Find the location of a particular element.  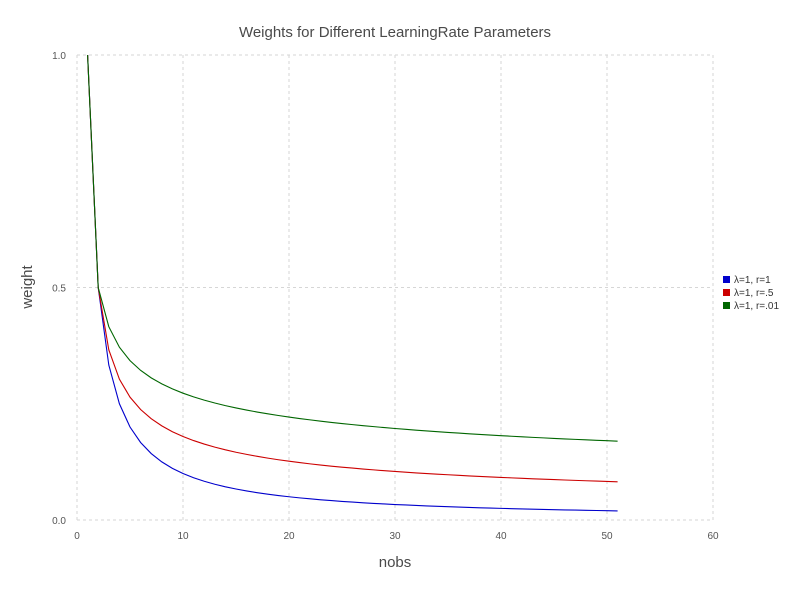

x-axis-ticks: 0 10 20 30 40 50 60 is located at coordinates (396, 536).